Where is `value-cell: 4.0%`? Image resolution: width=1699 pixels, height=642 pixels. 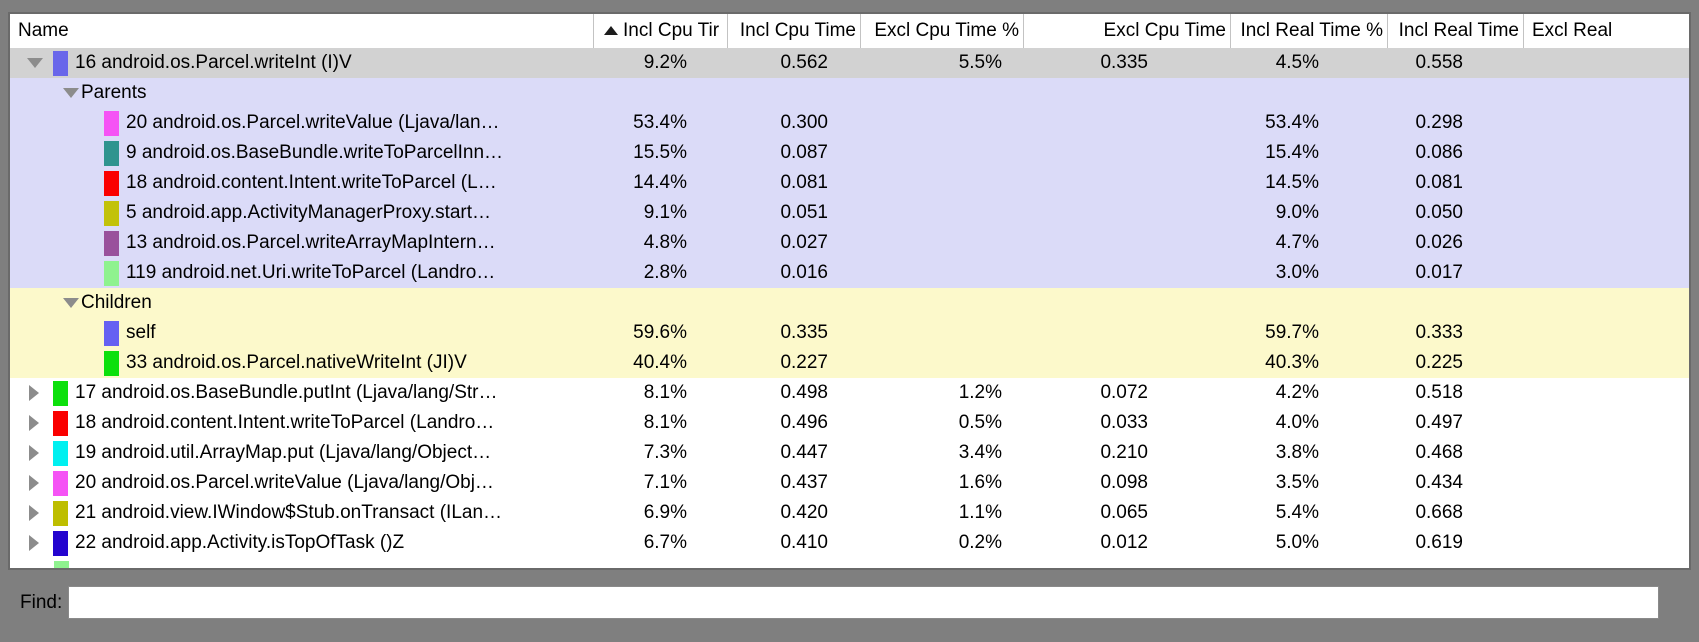
value-cell: 4.0% is located at coordinates (1297, 422).